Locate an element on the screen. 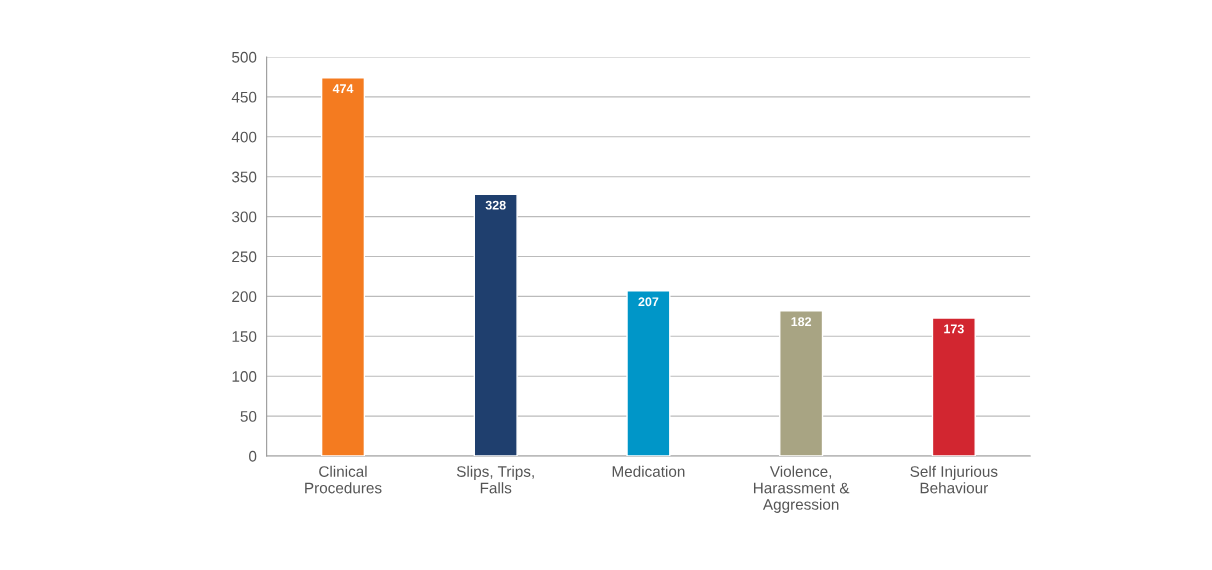 This screenshot has height=570, width=1212. y-tick-label: 100 is located at coordinates (244, 376).